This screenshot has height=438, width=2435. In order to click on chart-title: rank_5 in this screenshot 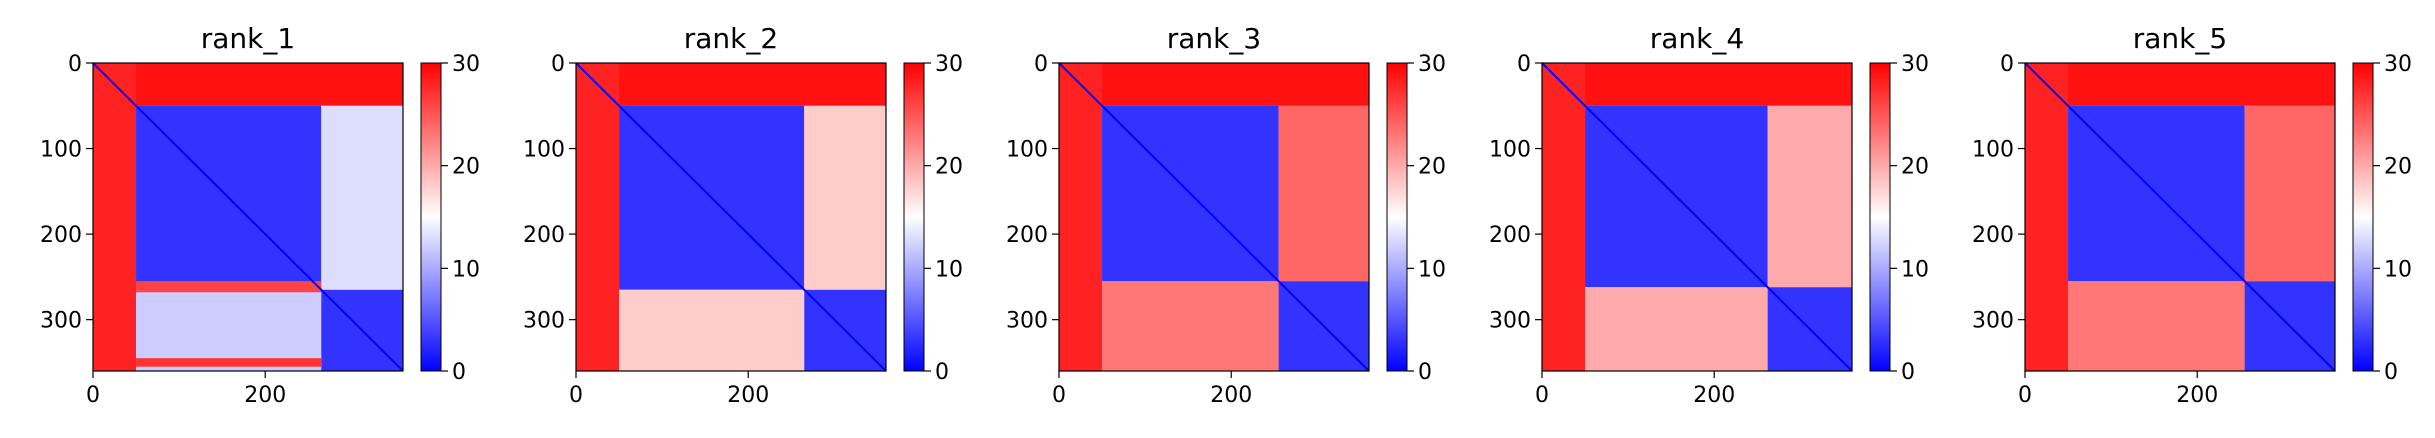, I will do `click(2180, 38)`.